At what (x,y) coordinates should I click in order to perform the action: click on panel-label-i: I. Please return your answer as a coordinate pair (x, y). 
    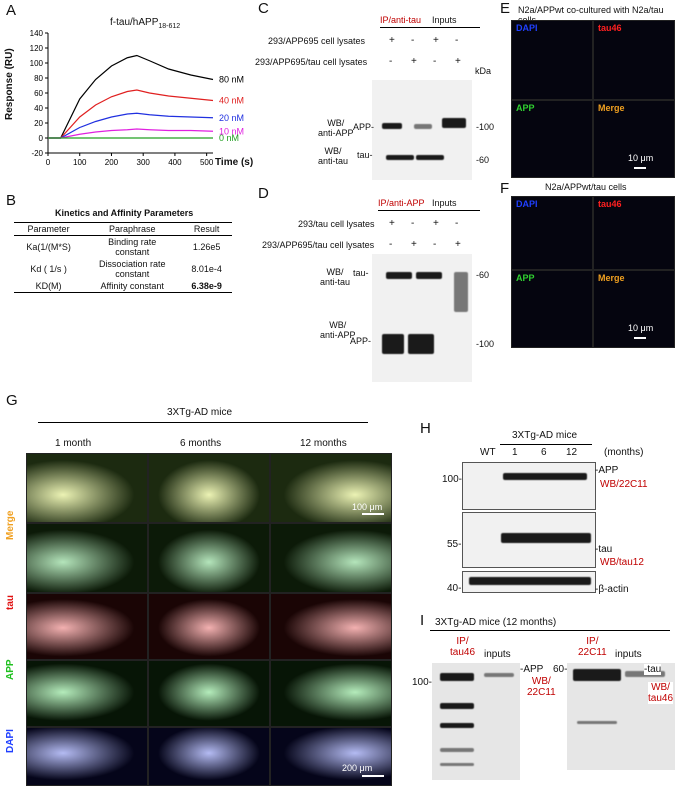
    Looking at the image, I should click on (422, 620).